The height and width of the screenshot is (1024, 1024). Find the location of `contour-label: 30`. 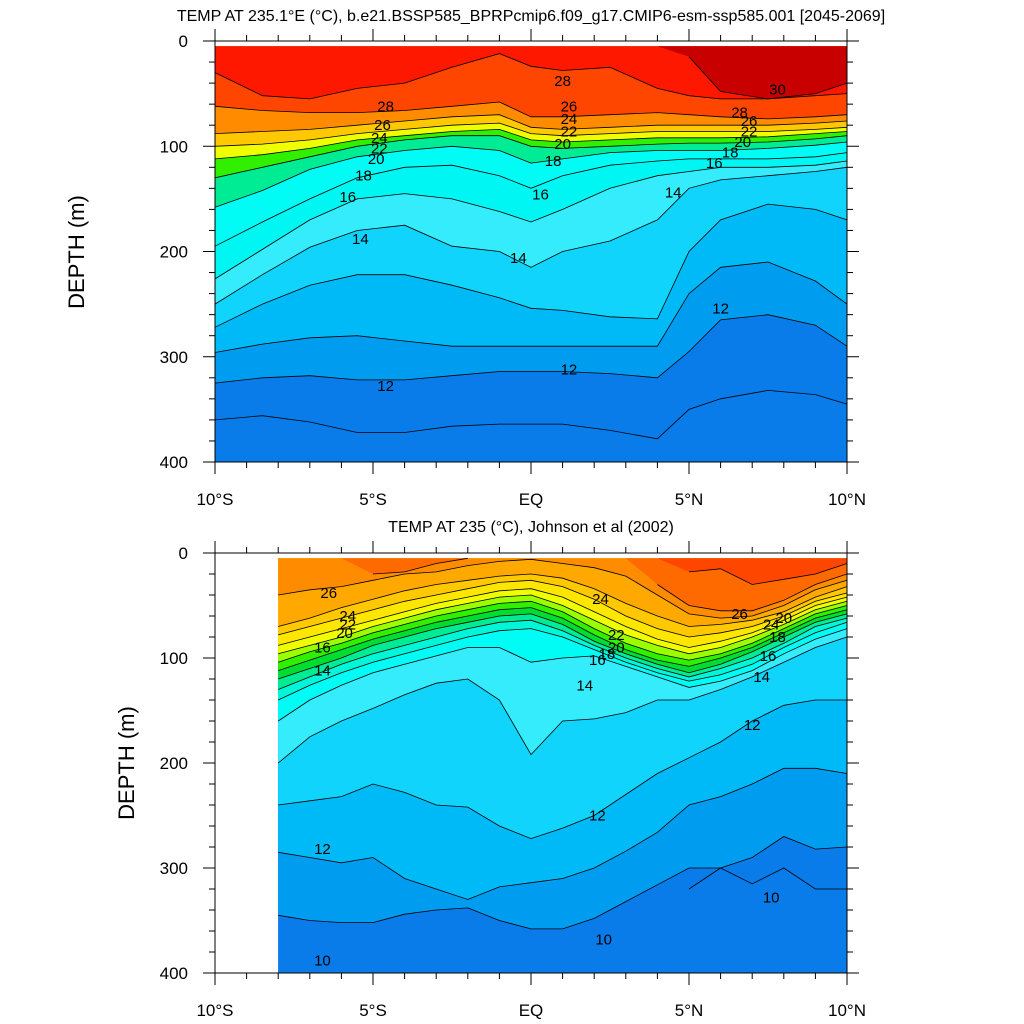

contour-label: 30 is located at coordinates (777, 89).